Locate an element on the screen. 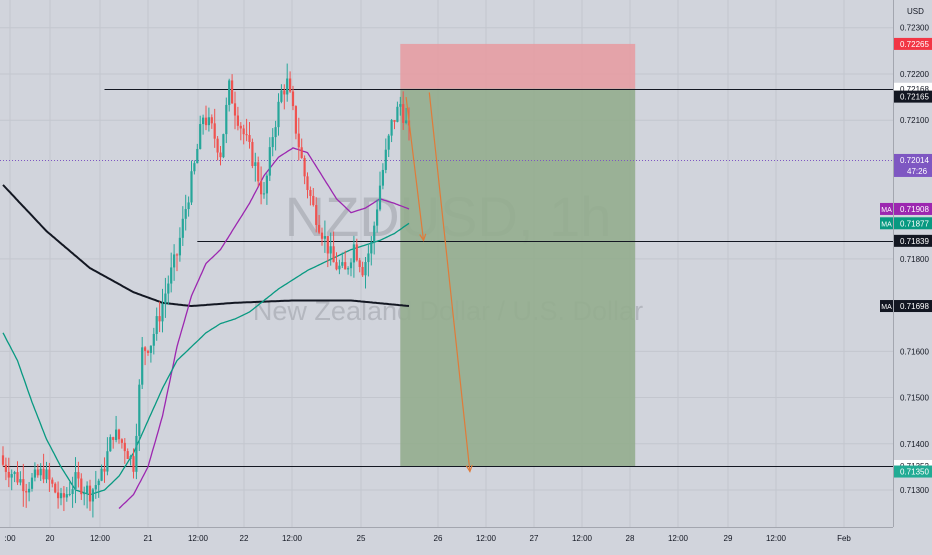  target-price-tag: 0.71350 is located at coordinates (914, 472).